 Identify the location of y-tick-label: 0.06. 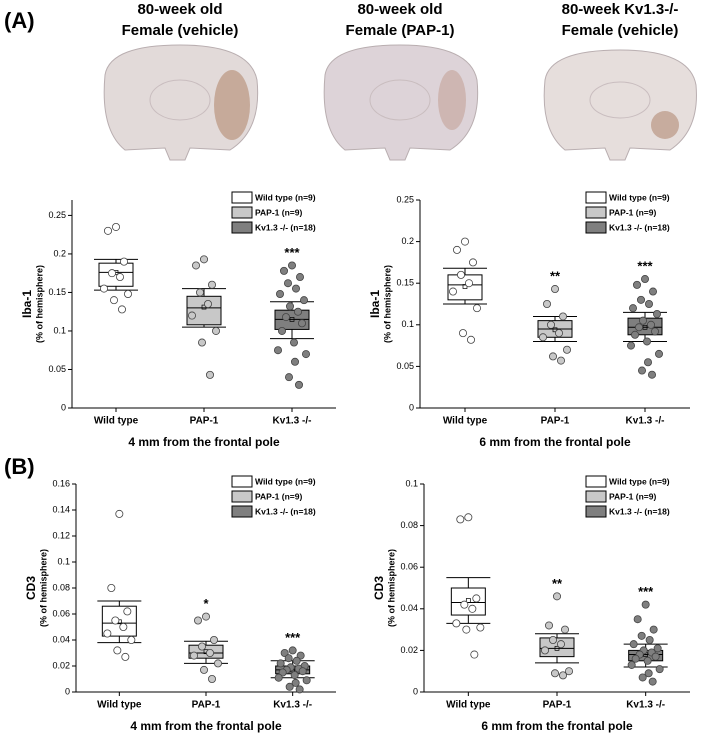
(61, 613).